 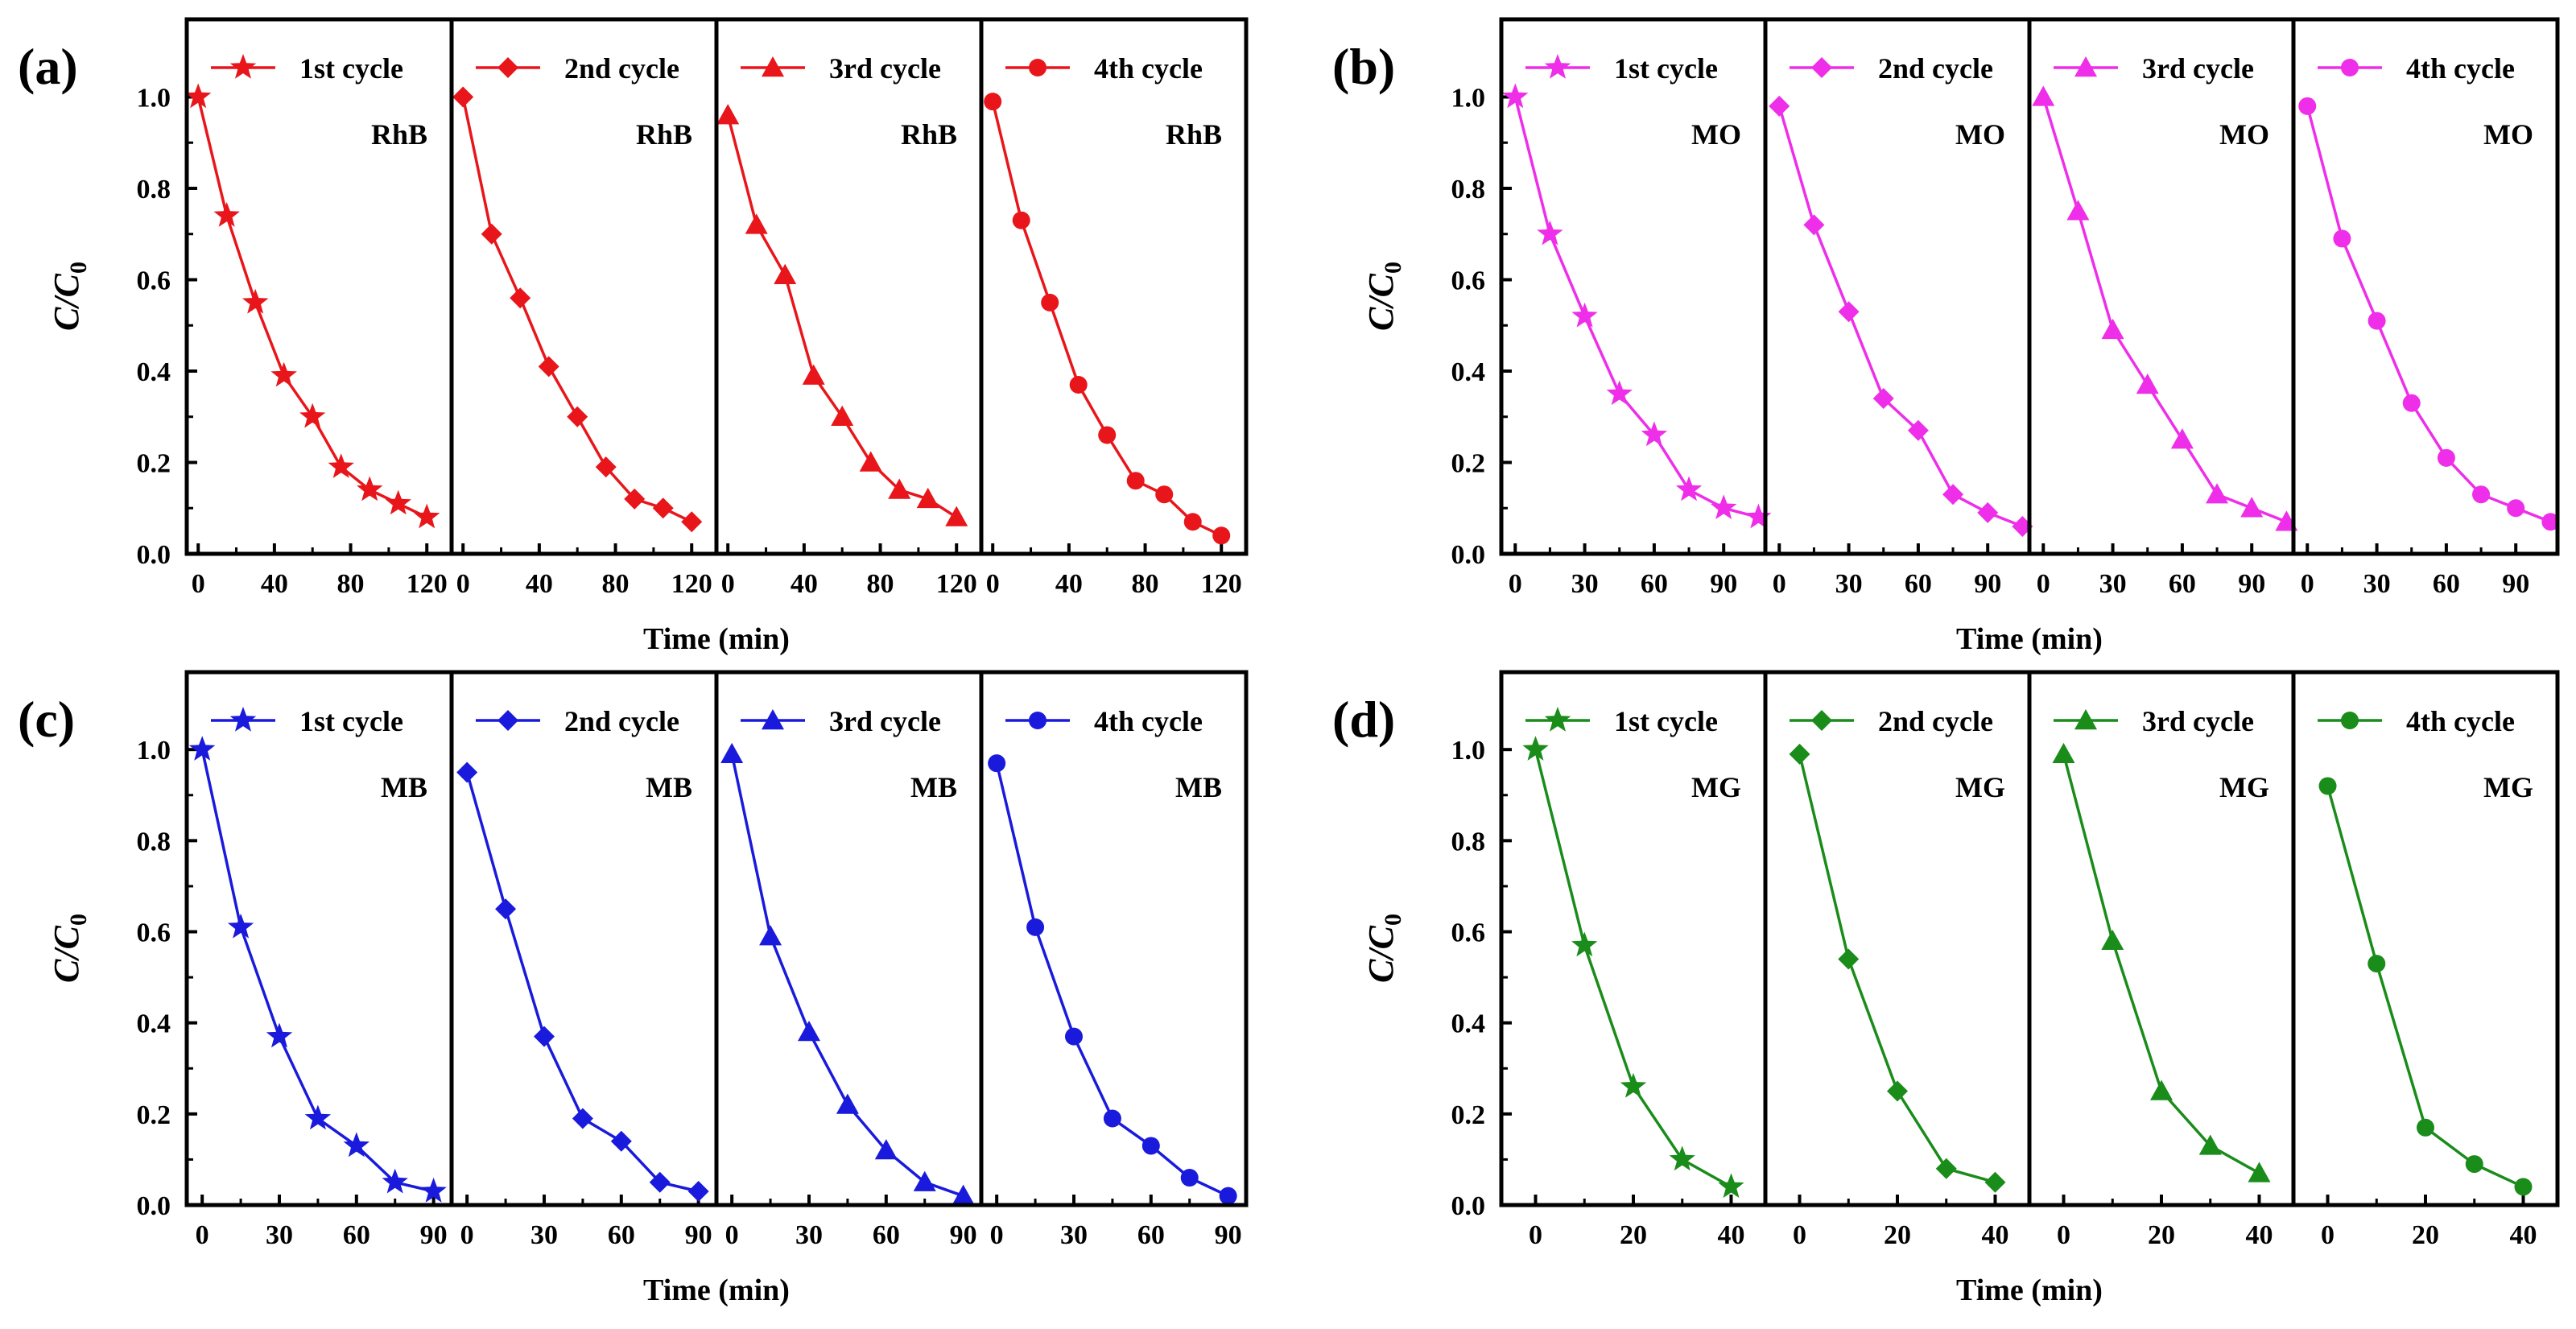 What do you see at coordinates (2244, 134) in the screenshot?
I see `dye-label: MO` at bounding box center [2244, 134].